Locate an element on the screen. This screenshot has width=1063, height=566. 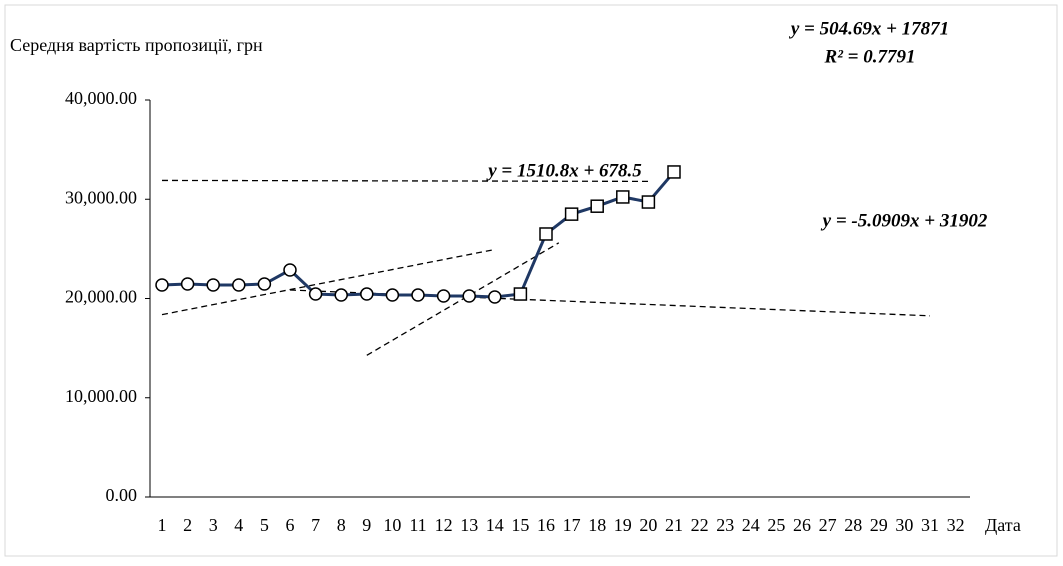
x-tick-label: 16 is located at coordinates (546, 525).